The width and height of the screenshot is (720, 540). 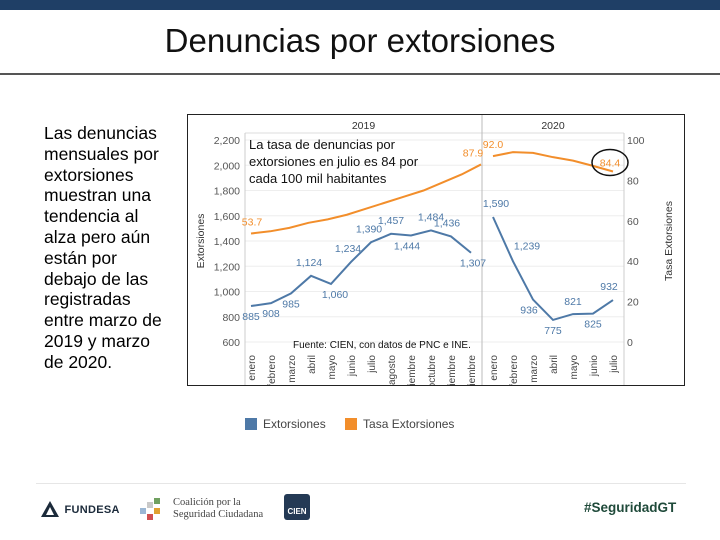 I want to click on y-left-tick-label: 1,400, so click(x=227, y=242).